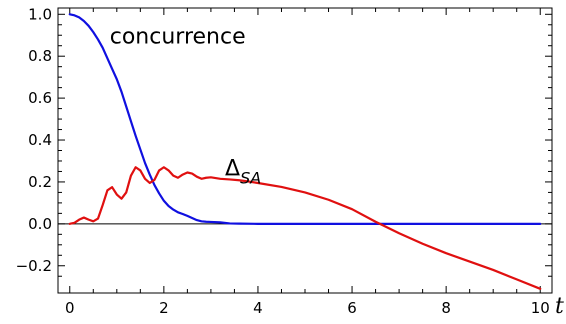 The width and height of the screenshot is (566, 324). What do you see at coordinates (40, 140) in the screenshot?
I see `y-tick-label: 0.4` at bounding box center [40, 140].